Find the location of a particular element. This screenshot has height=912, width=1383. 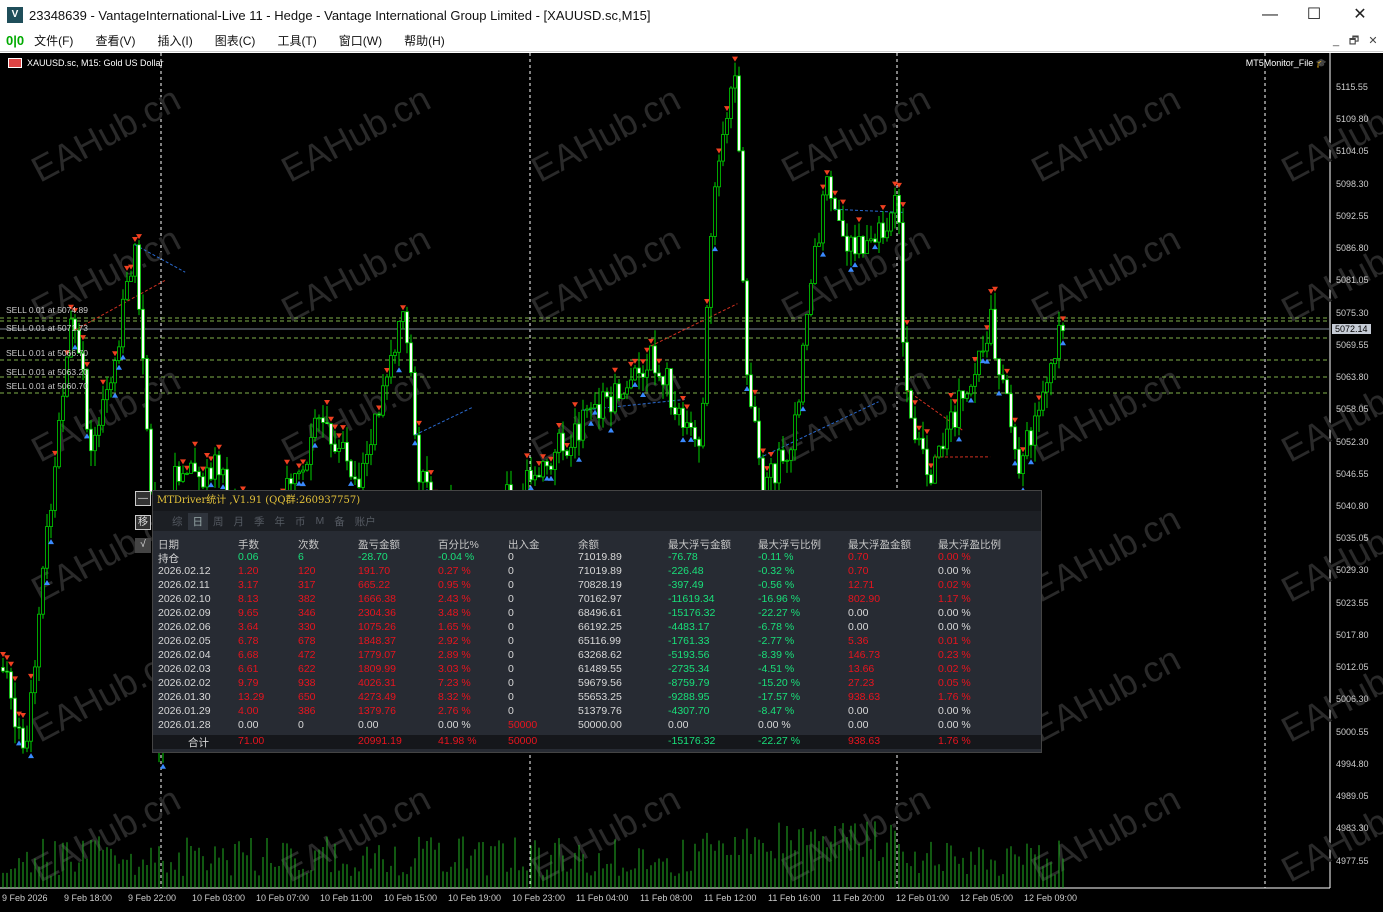

menu-file: 文件(F) is located at coordinates (54, 41).